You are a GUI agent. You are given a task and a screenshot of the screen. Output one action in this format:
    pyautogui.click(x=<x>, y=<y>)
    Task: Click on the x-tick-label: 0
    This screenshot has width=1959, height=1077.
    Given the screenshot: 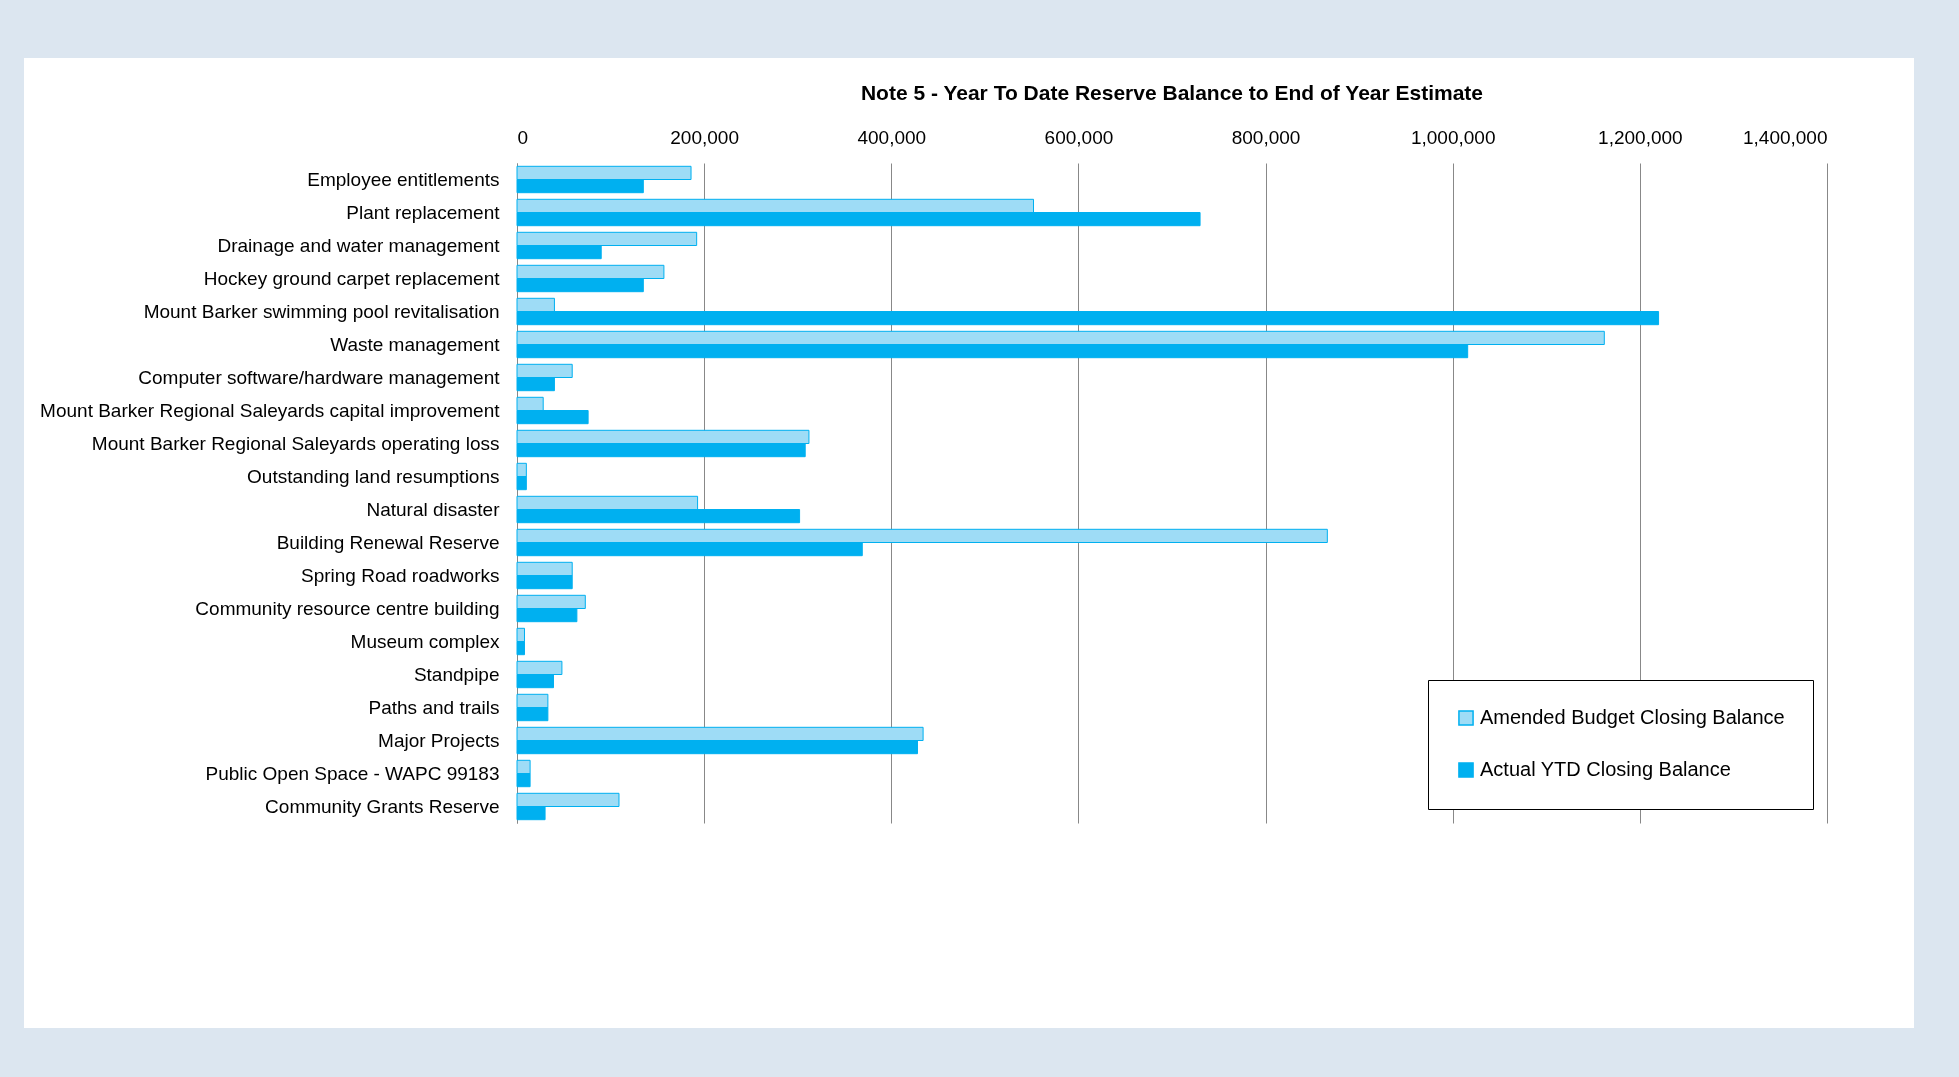 What is the action you would take?
    pyautogui.click(x=523, y=137)
    